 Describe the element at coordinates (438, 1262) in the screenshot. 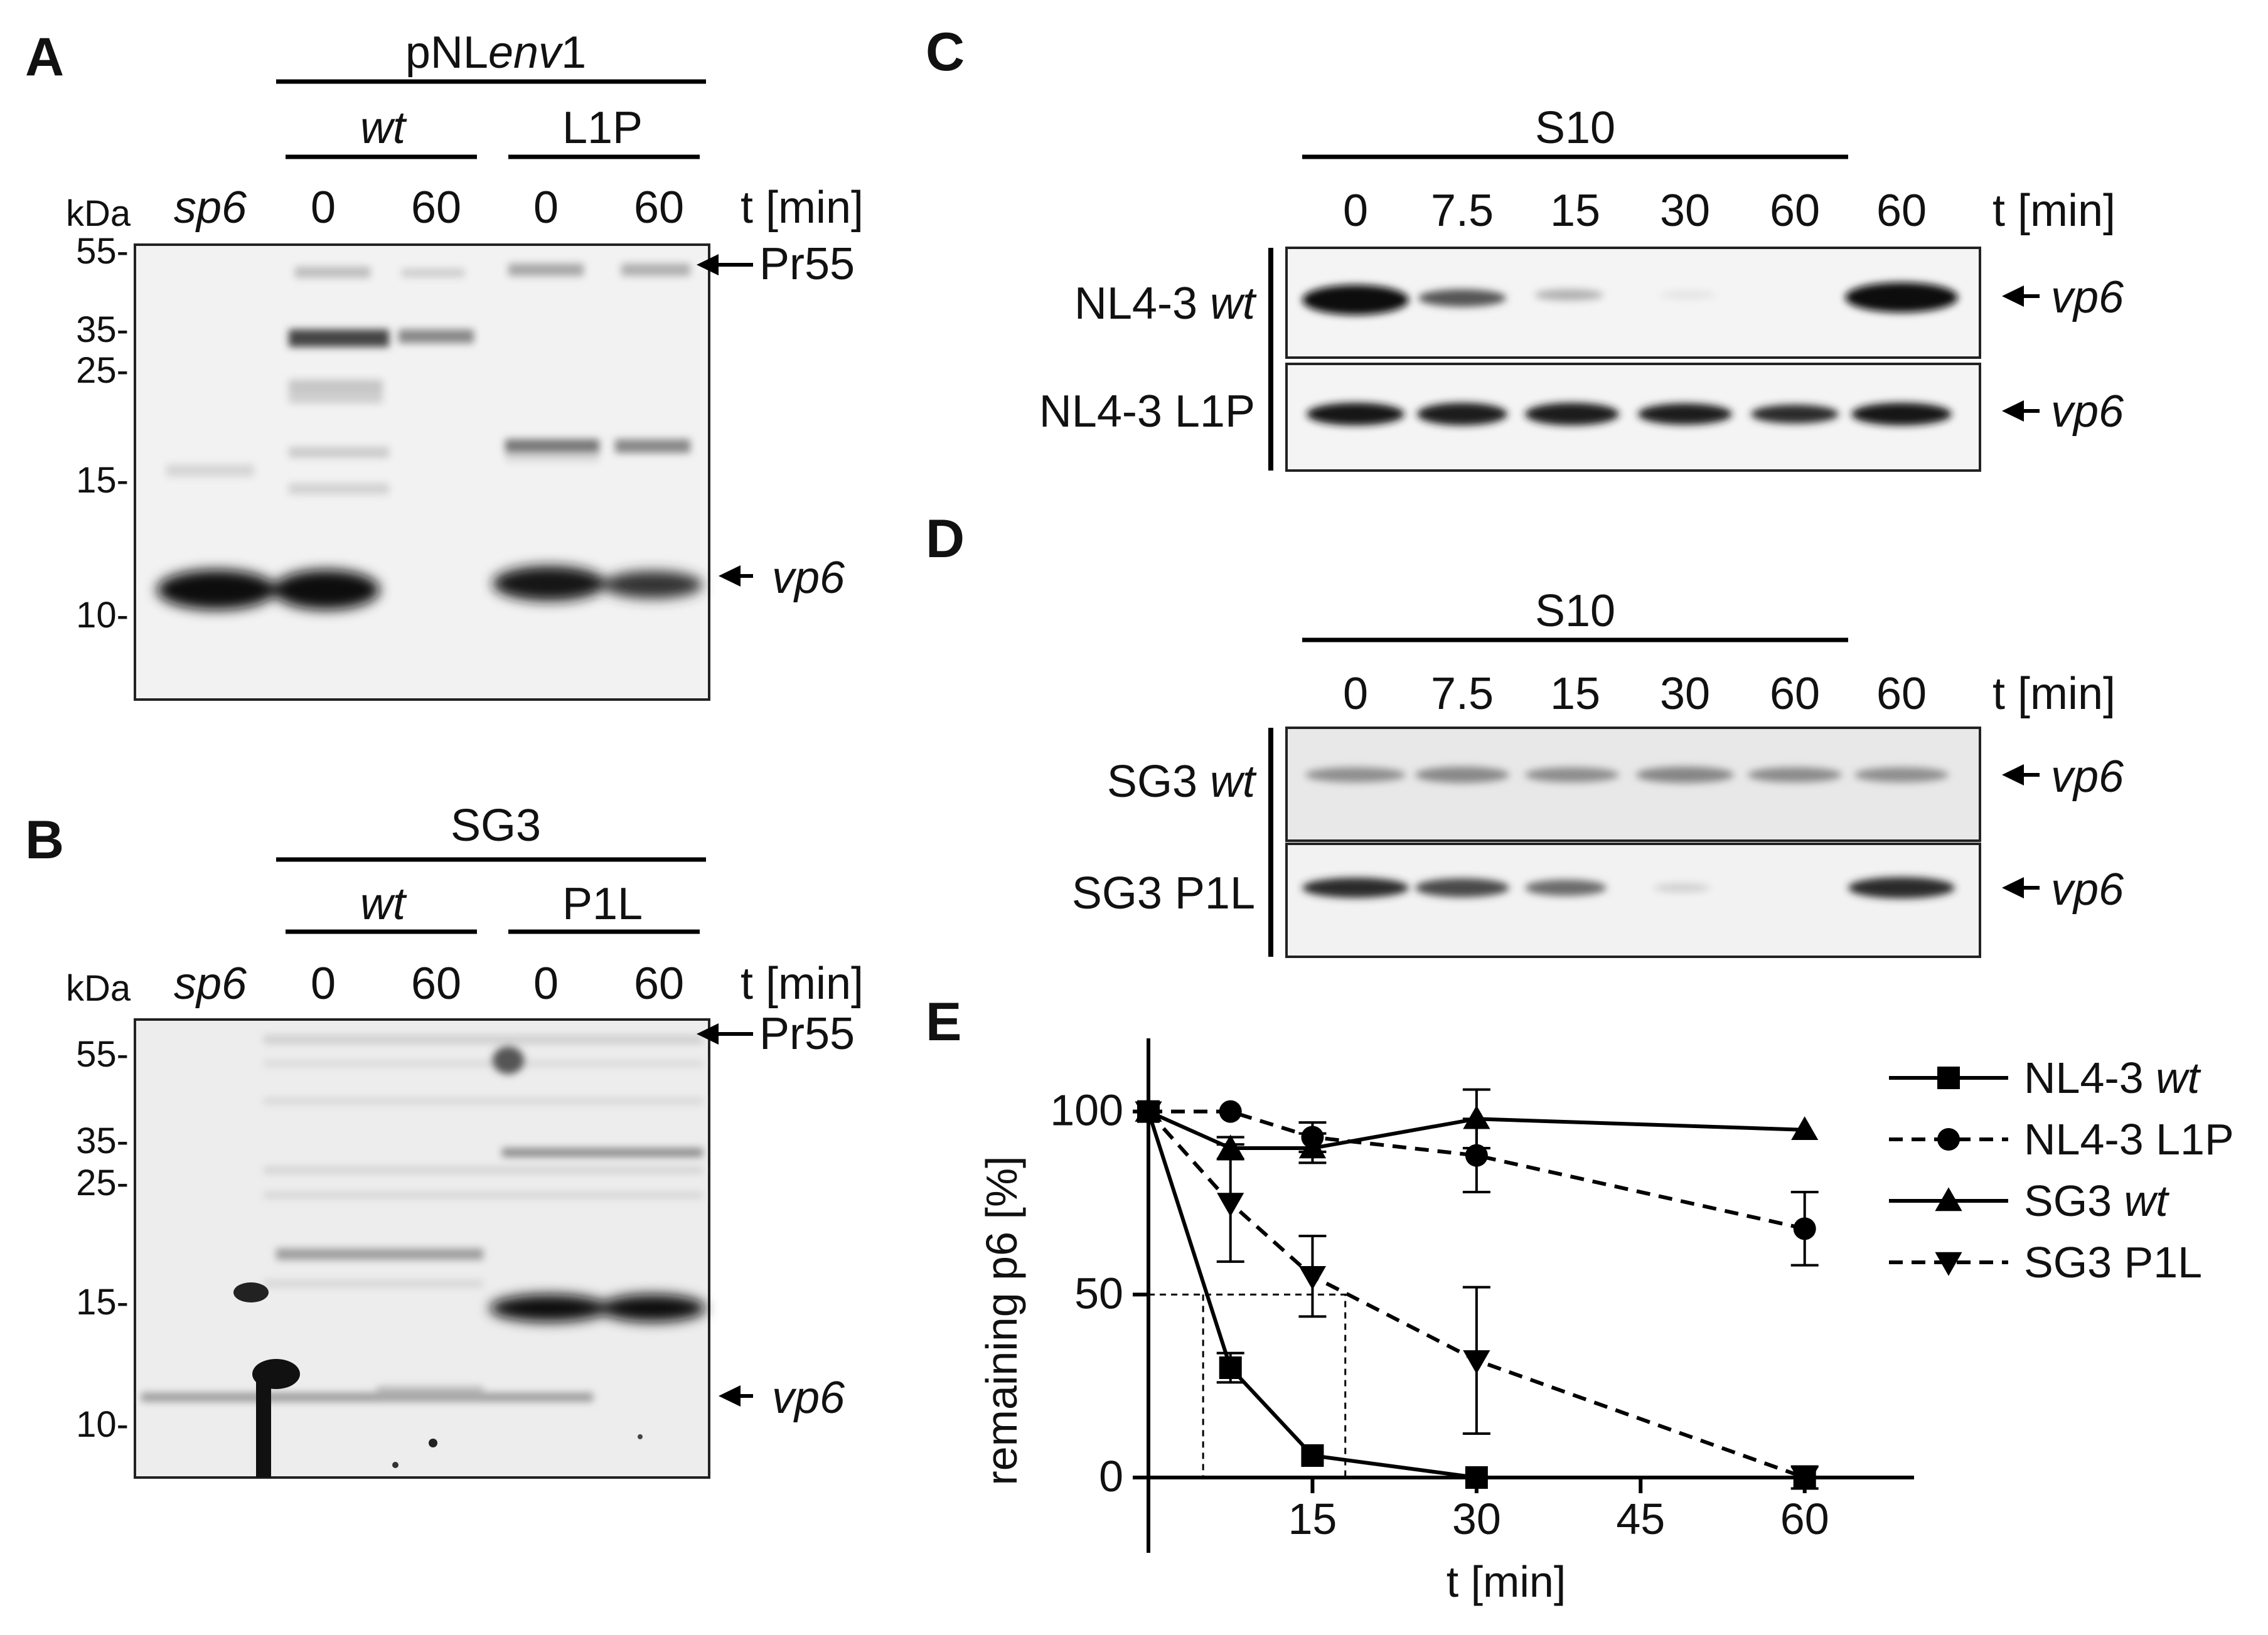

I see `panel-b-artifacts` at that location.